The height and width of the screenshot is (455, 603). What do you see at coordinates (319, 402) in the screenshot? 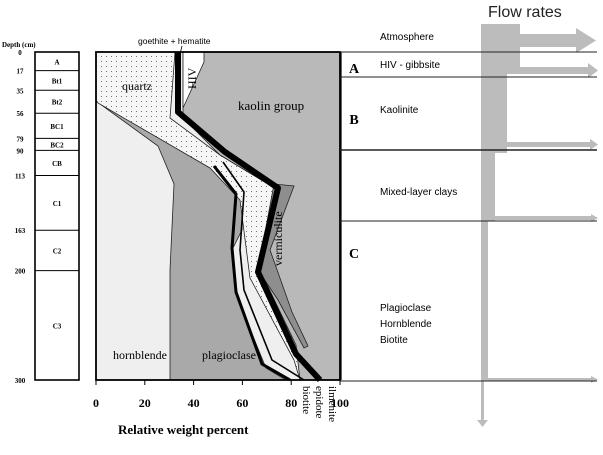
I see `epidote-label: epidote` at bounding box center [319, 402].